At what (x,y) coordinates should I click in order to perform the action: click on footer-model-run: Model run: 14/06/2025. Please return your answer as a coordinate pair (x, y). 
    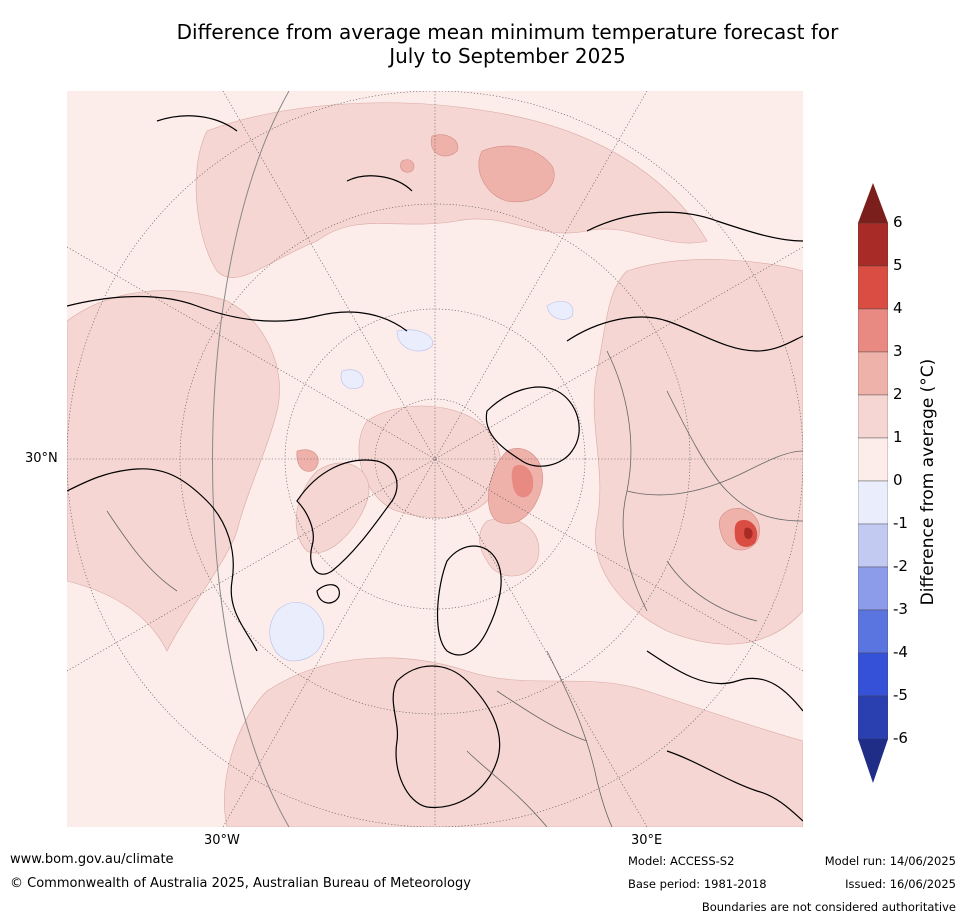
    Looking at the image, I should click on (890, 861).